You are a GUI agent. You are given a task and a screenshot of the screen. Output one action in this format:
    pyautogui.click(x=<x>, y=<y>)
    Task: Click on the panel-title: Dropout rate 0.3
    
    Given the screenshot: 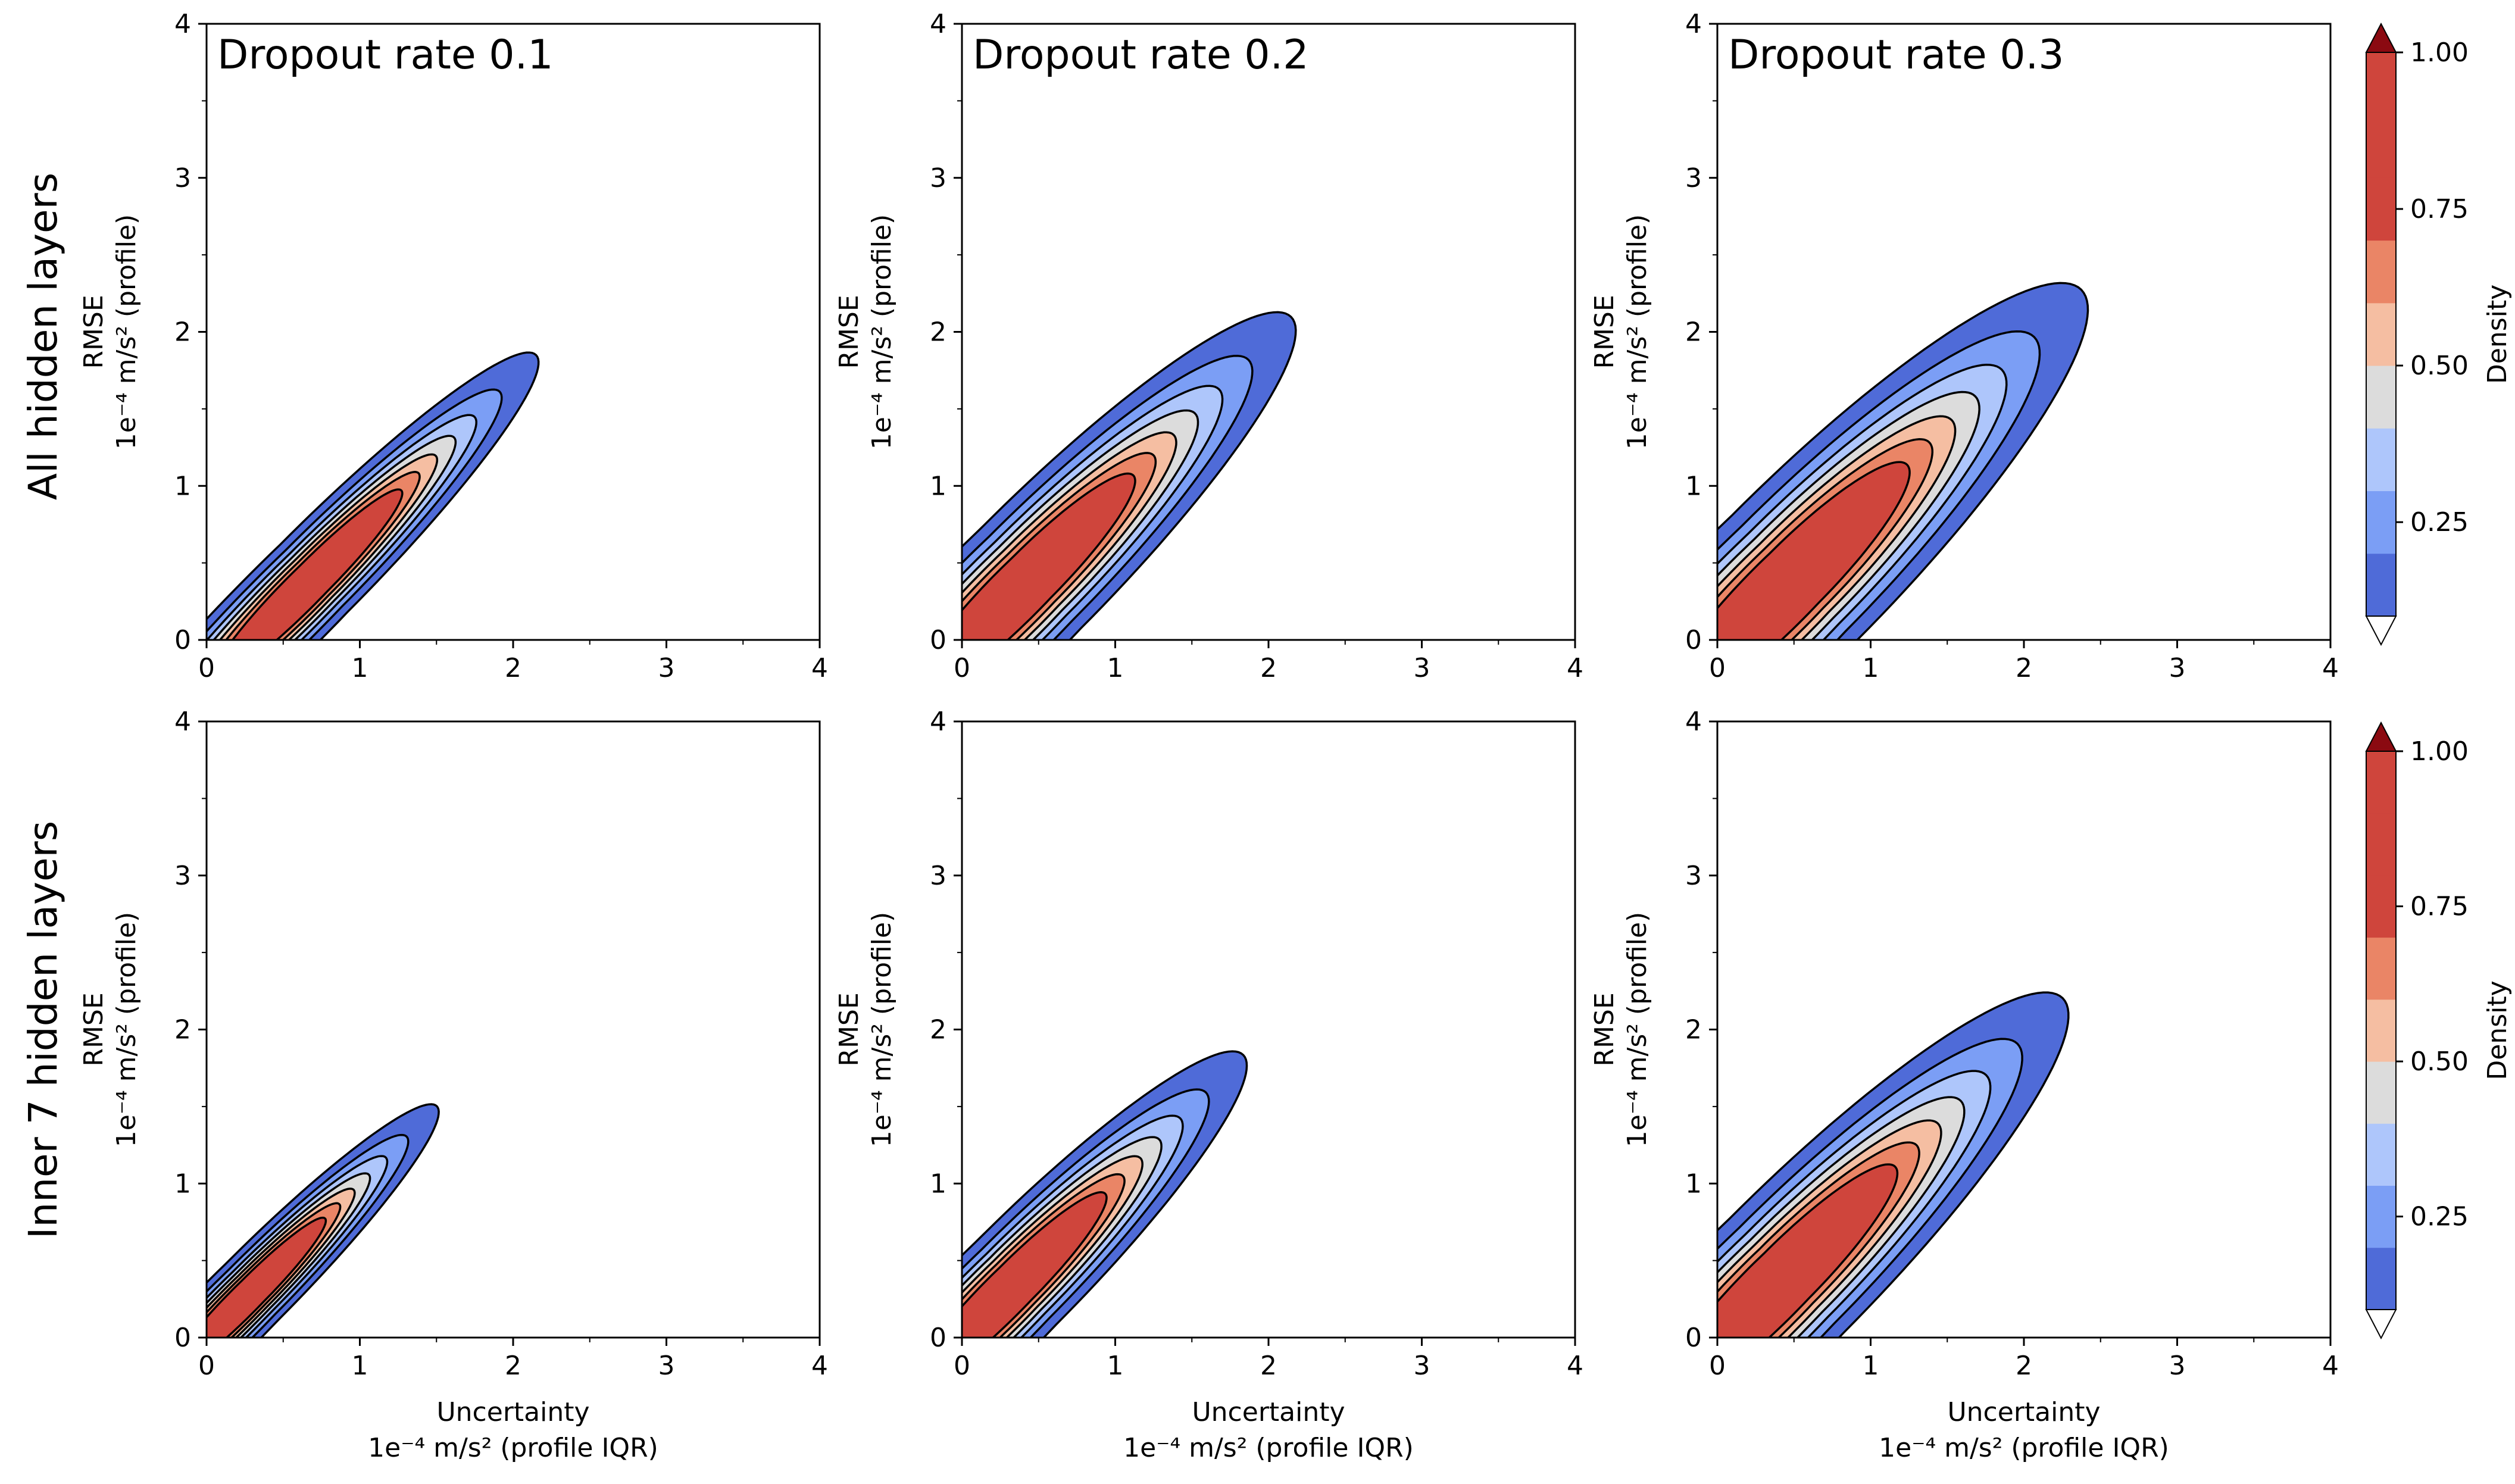 What is the action you would take?
    pyautogui.click(x=1896, y=56)
    